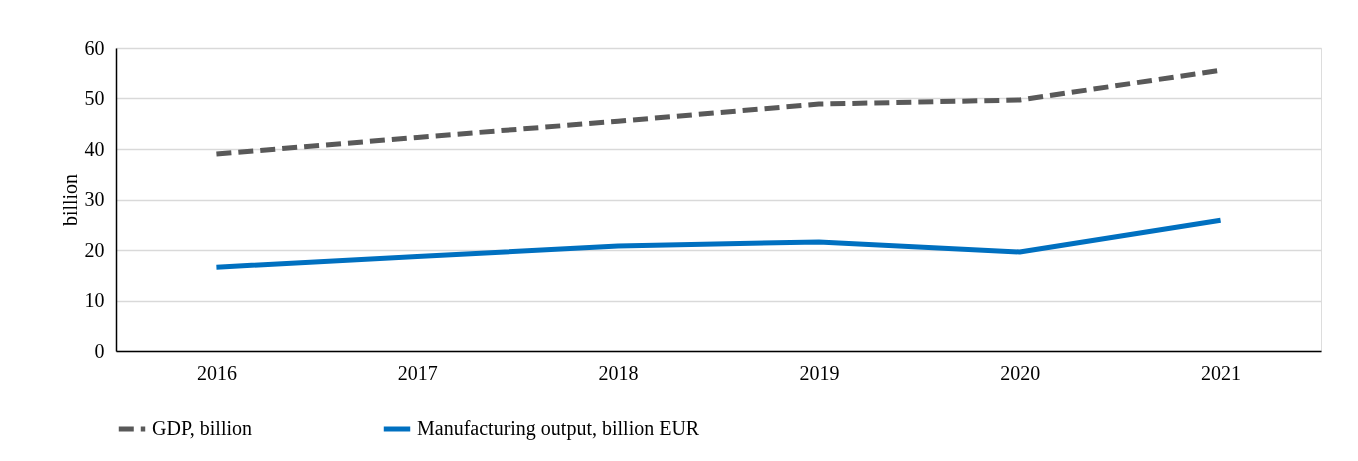 Image resolution: width=1358 pixels, height=461 pixels. Describe the element at coordinates (216, 372) in the screenshot. I see `x-tick-label: 2016` at that location.